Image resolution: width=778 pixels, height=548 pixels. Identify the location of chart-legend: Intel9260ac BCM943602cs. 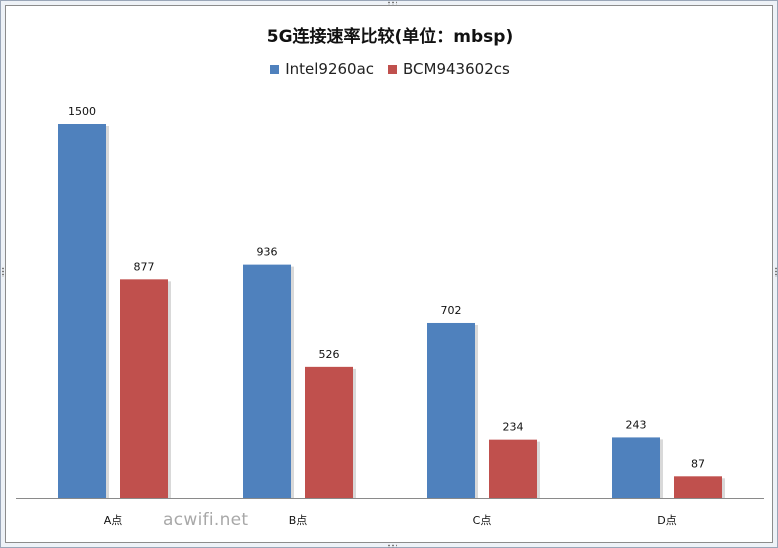
(390, 69).